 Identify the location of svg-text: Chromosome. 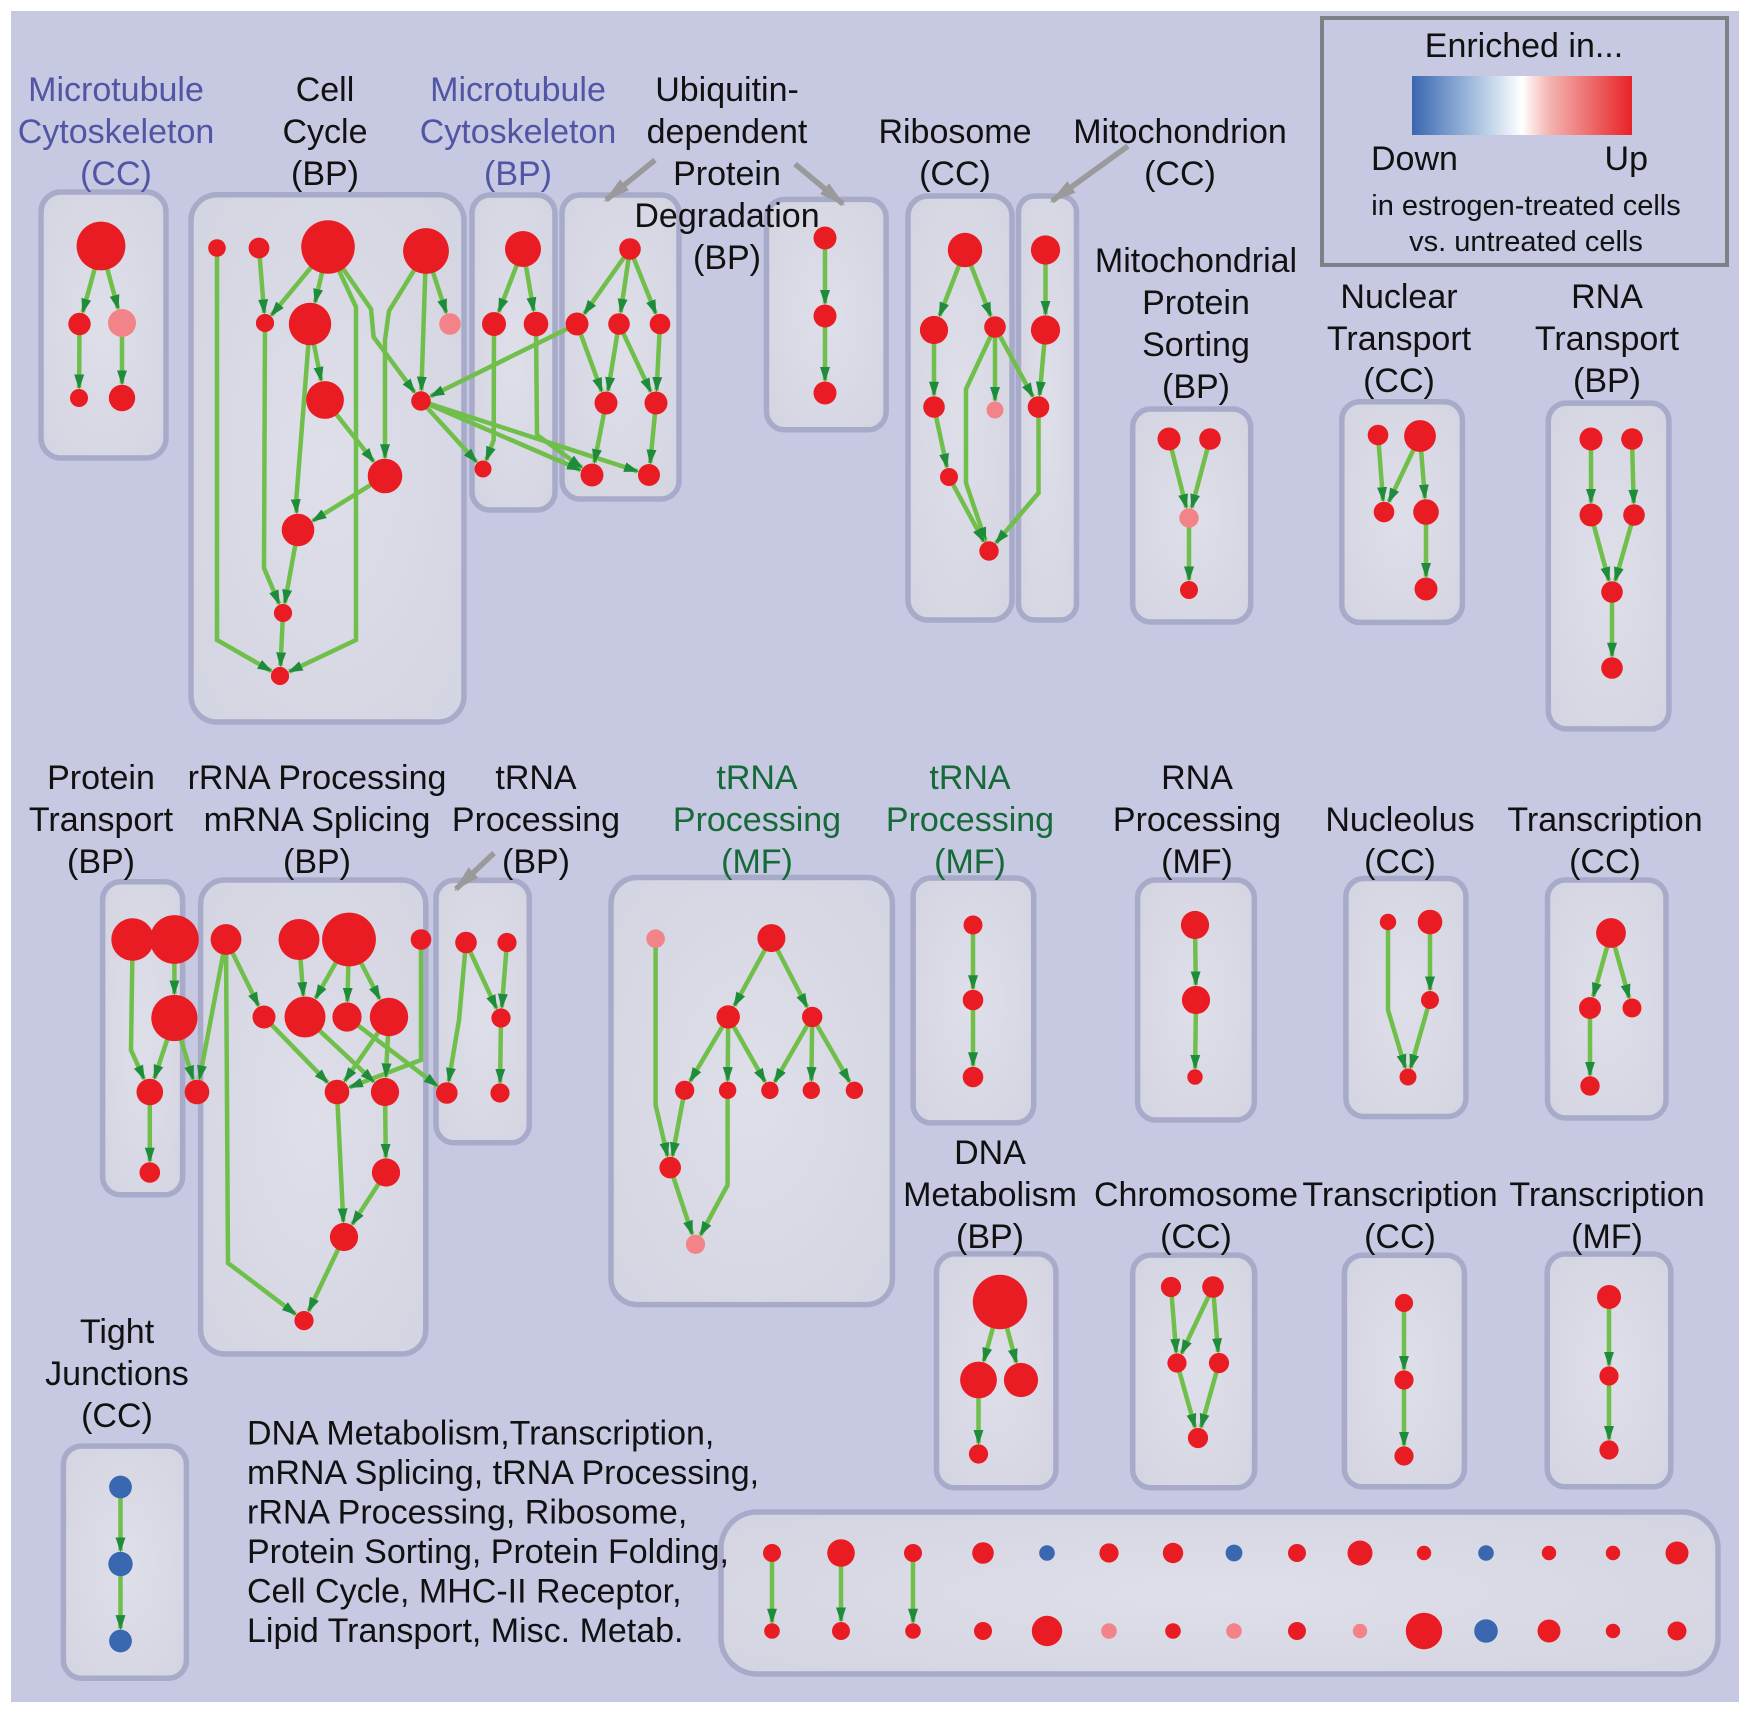
(1196, 1195).